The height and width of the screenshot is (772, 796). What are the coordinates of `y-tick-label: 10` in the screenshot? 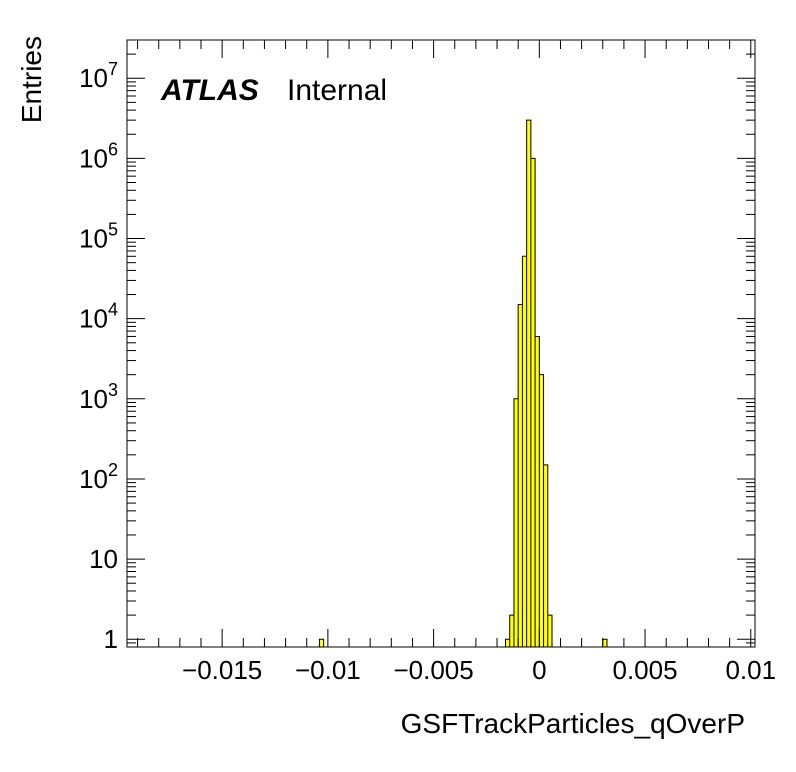 It's located at (103, 559).